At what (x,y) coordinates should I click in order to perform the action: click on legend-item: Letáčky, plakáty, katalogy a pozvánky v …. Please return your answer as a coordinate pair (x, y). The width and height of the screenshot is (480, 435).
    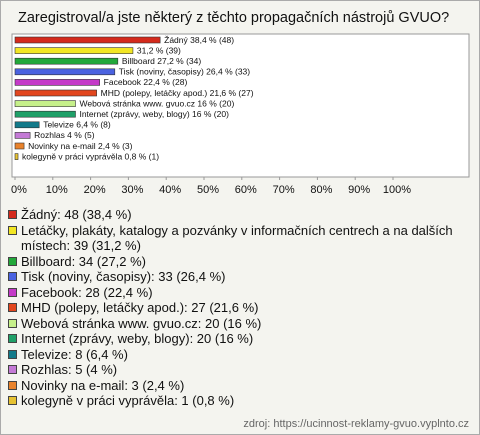
    Looking at the image, I should click on (239, 238).